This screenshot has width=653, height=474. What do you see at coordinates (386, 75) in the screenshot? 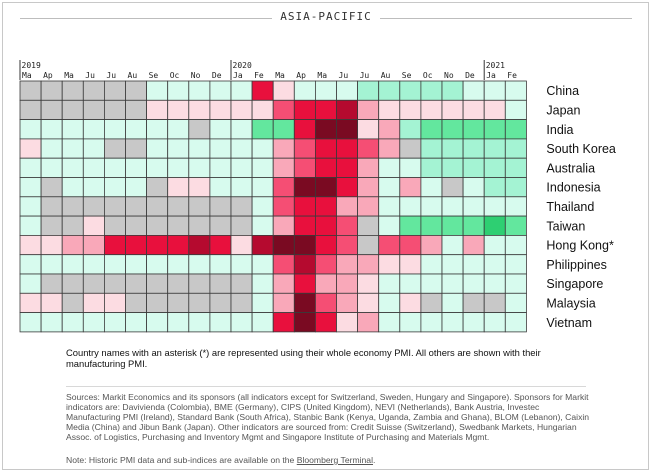
I see `month-label: Au` at bounding box center [386, 75].